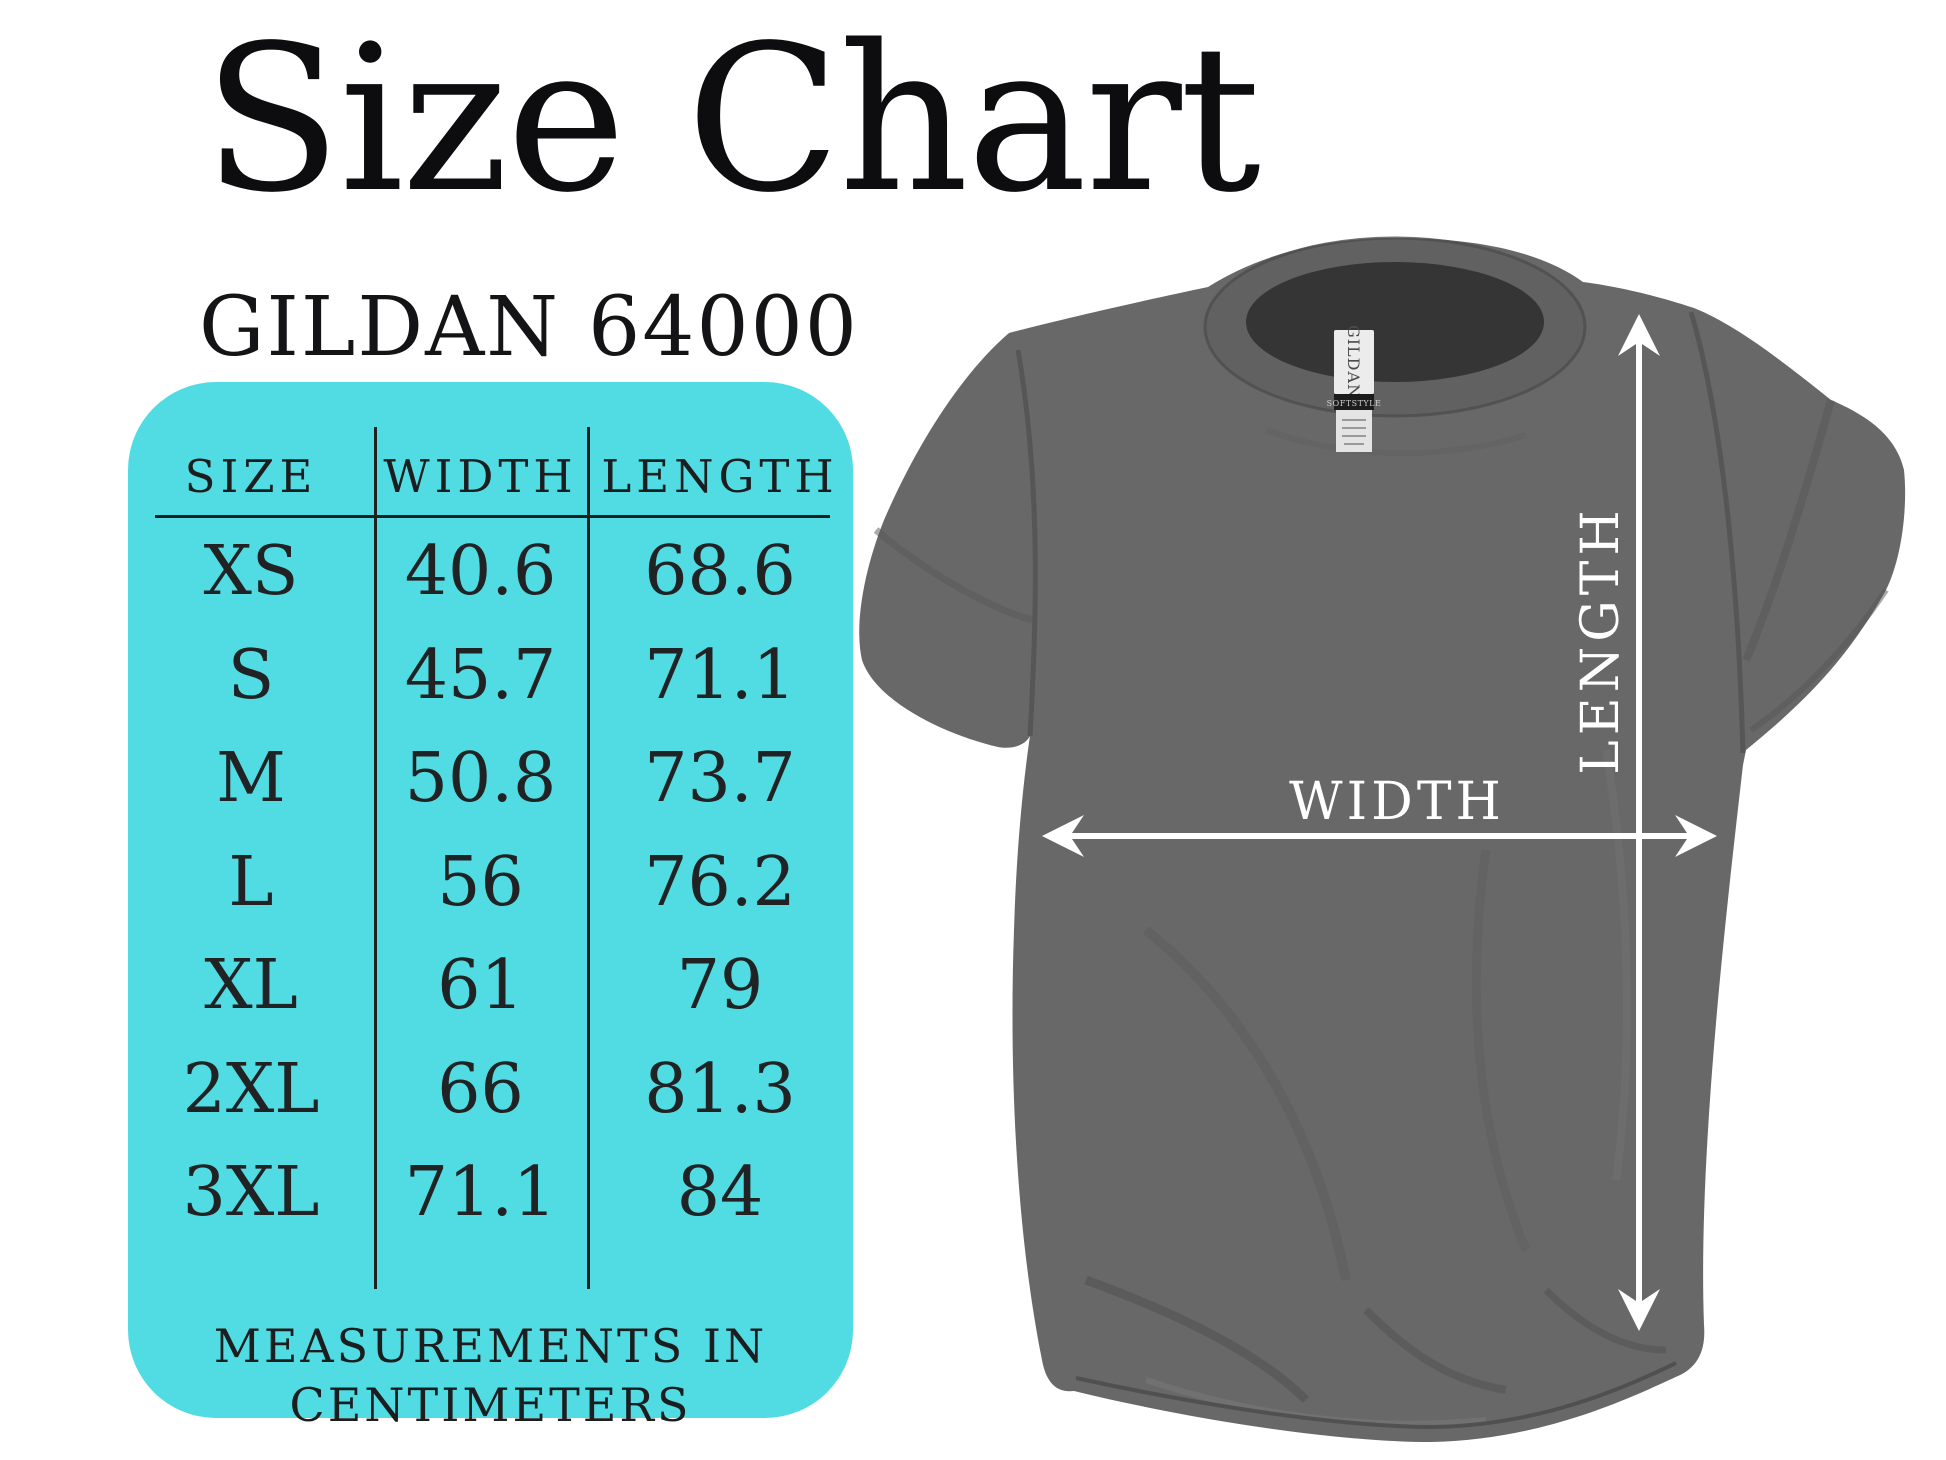 The width and height of the screenshot is (1946, 1460). I want to click on size-cell: XL, so click(251, 986).